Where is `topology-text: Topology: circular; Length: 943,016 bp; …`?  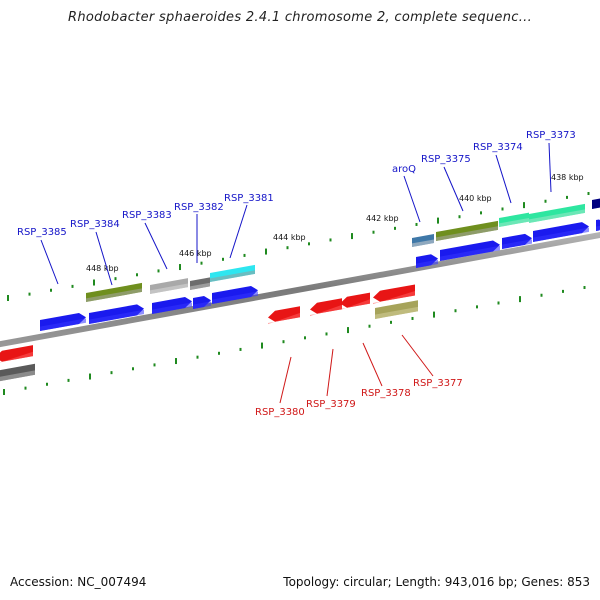 topology-text: Topology: circular; Length: 943,016 bp; … is located at coordinates (436, 582).